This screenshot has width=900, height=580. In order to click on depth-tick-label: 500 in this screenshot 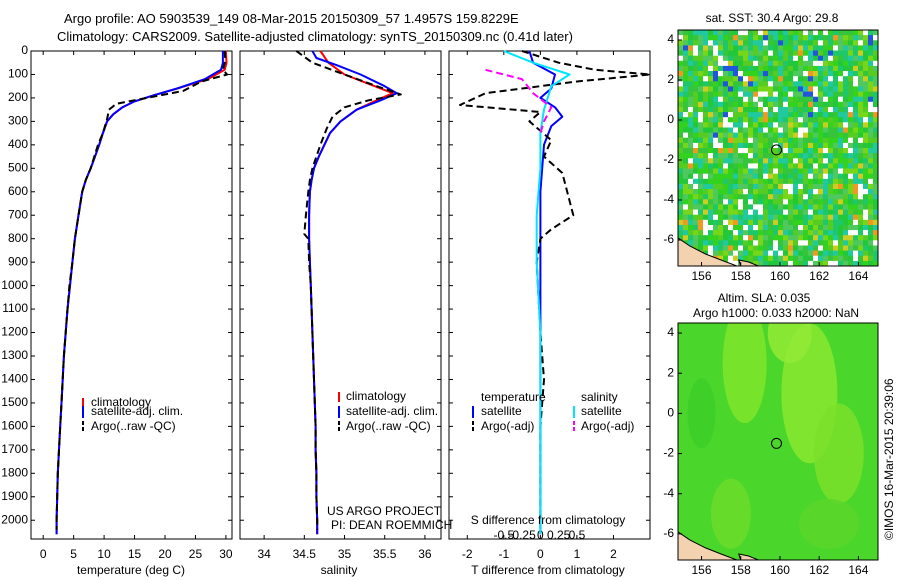, I will do `click(18, 167)`.